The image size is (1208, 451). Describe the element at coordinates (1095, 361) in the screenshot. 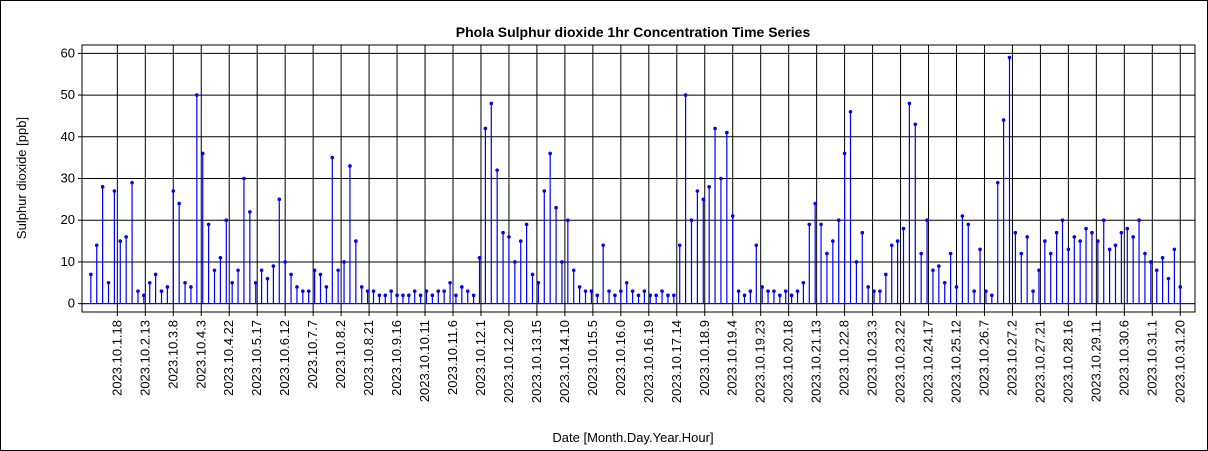

I see `x-tick-label: 2023.10.29.11` at that location.